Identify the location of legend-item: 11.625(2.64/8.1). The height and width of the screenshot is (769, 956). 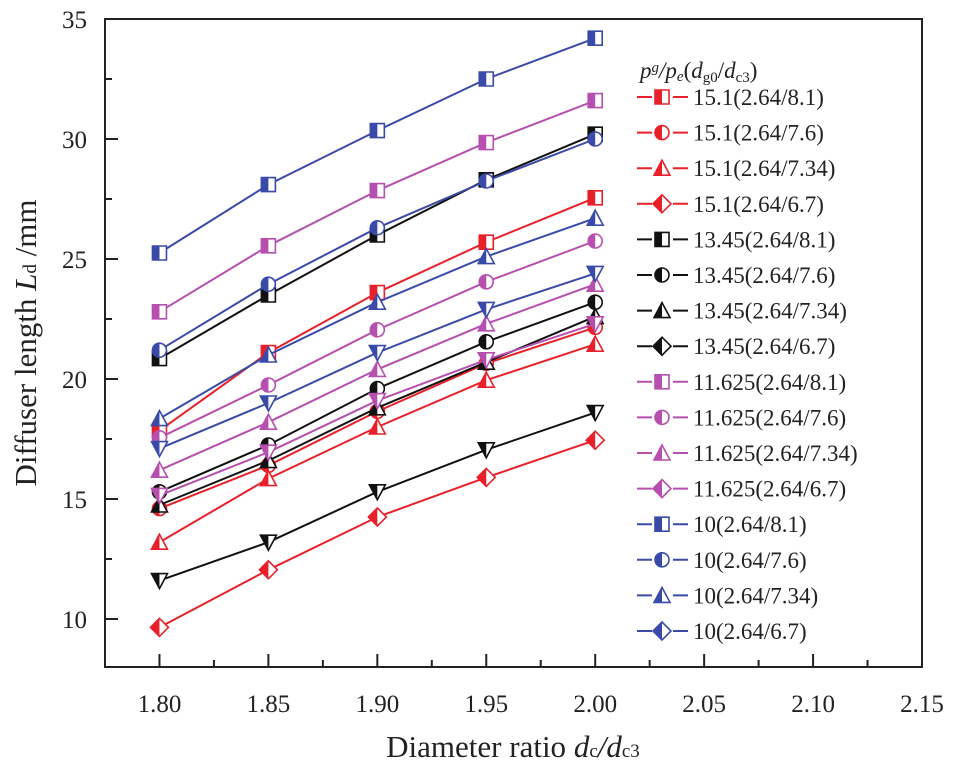
(741, 382).